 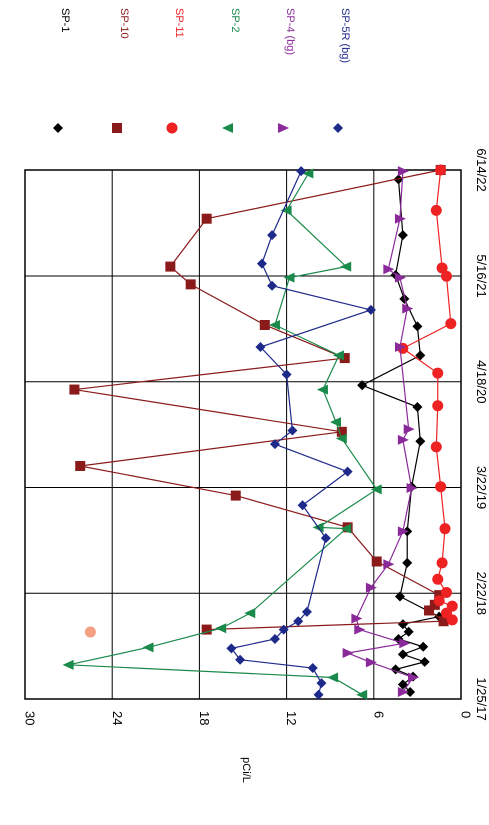 I want to click on legend-label: SP-10, so click(x=124, y=23).